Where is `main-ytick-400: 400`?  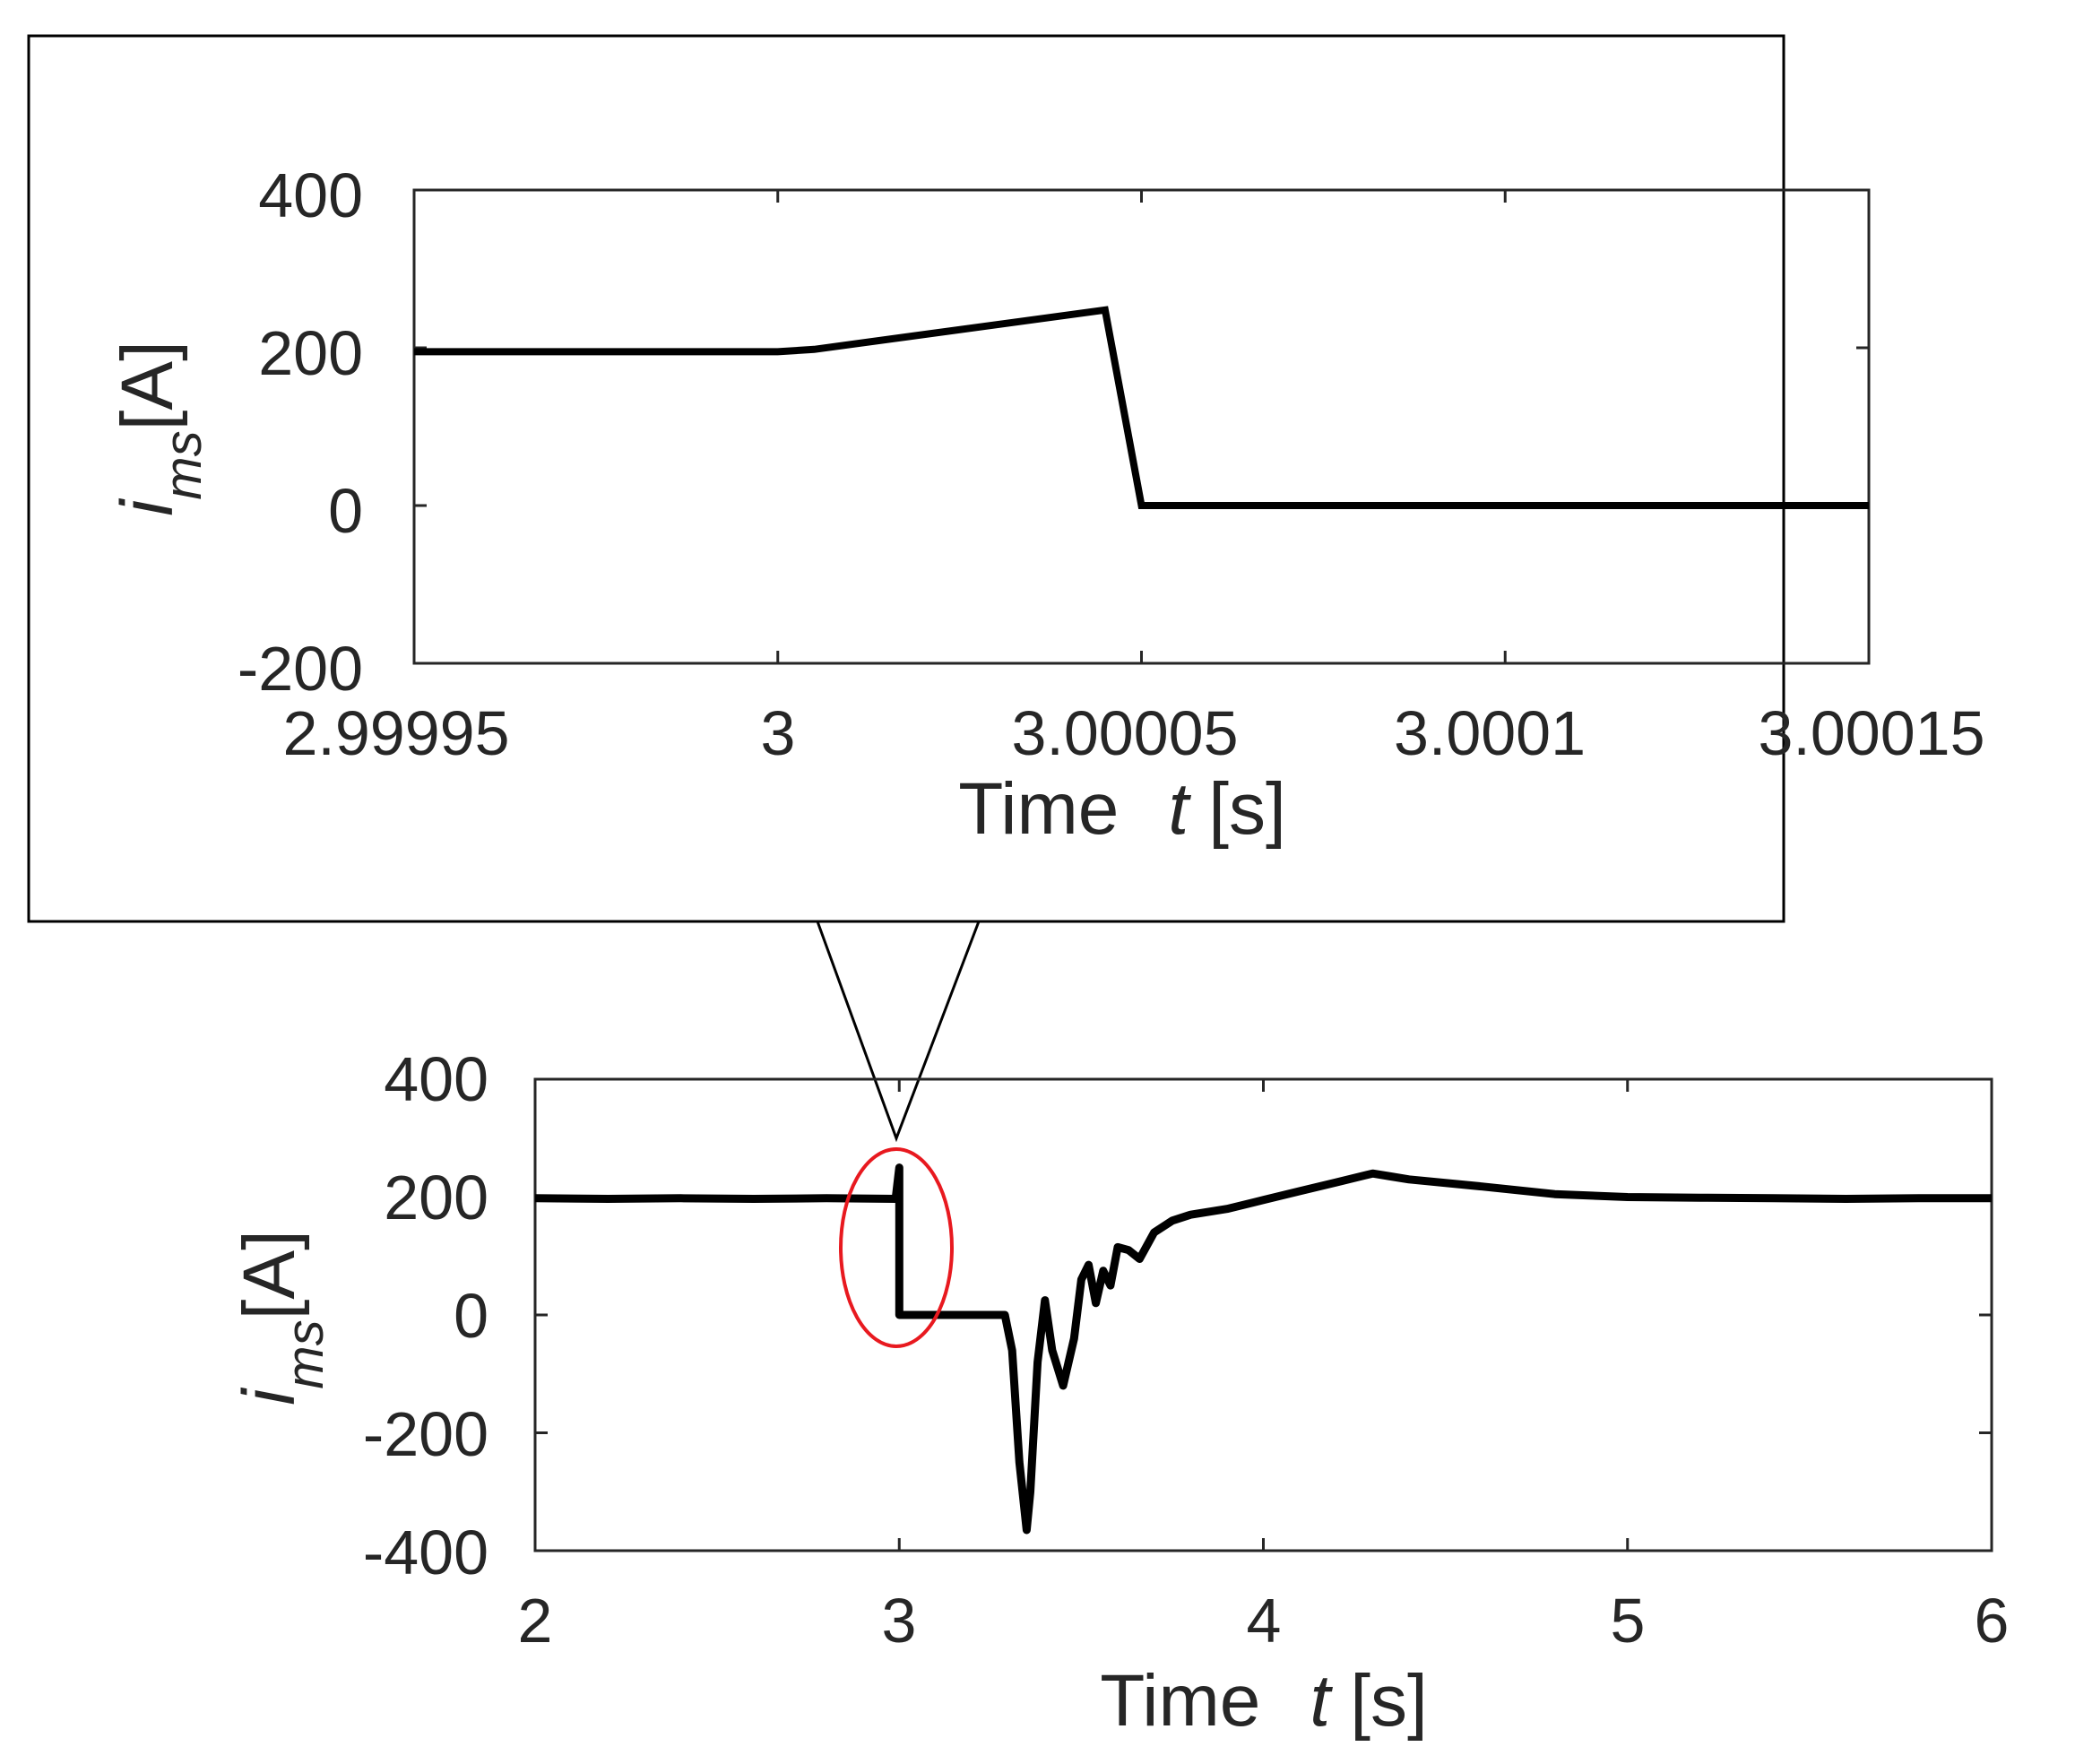
main-ytick-400: 400 is located at coordinates (436, 1079).